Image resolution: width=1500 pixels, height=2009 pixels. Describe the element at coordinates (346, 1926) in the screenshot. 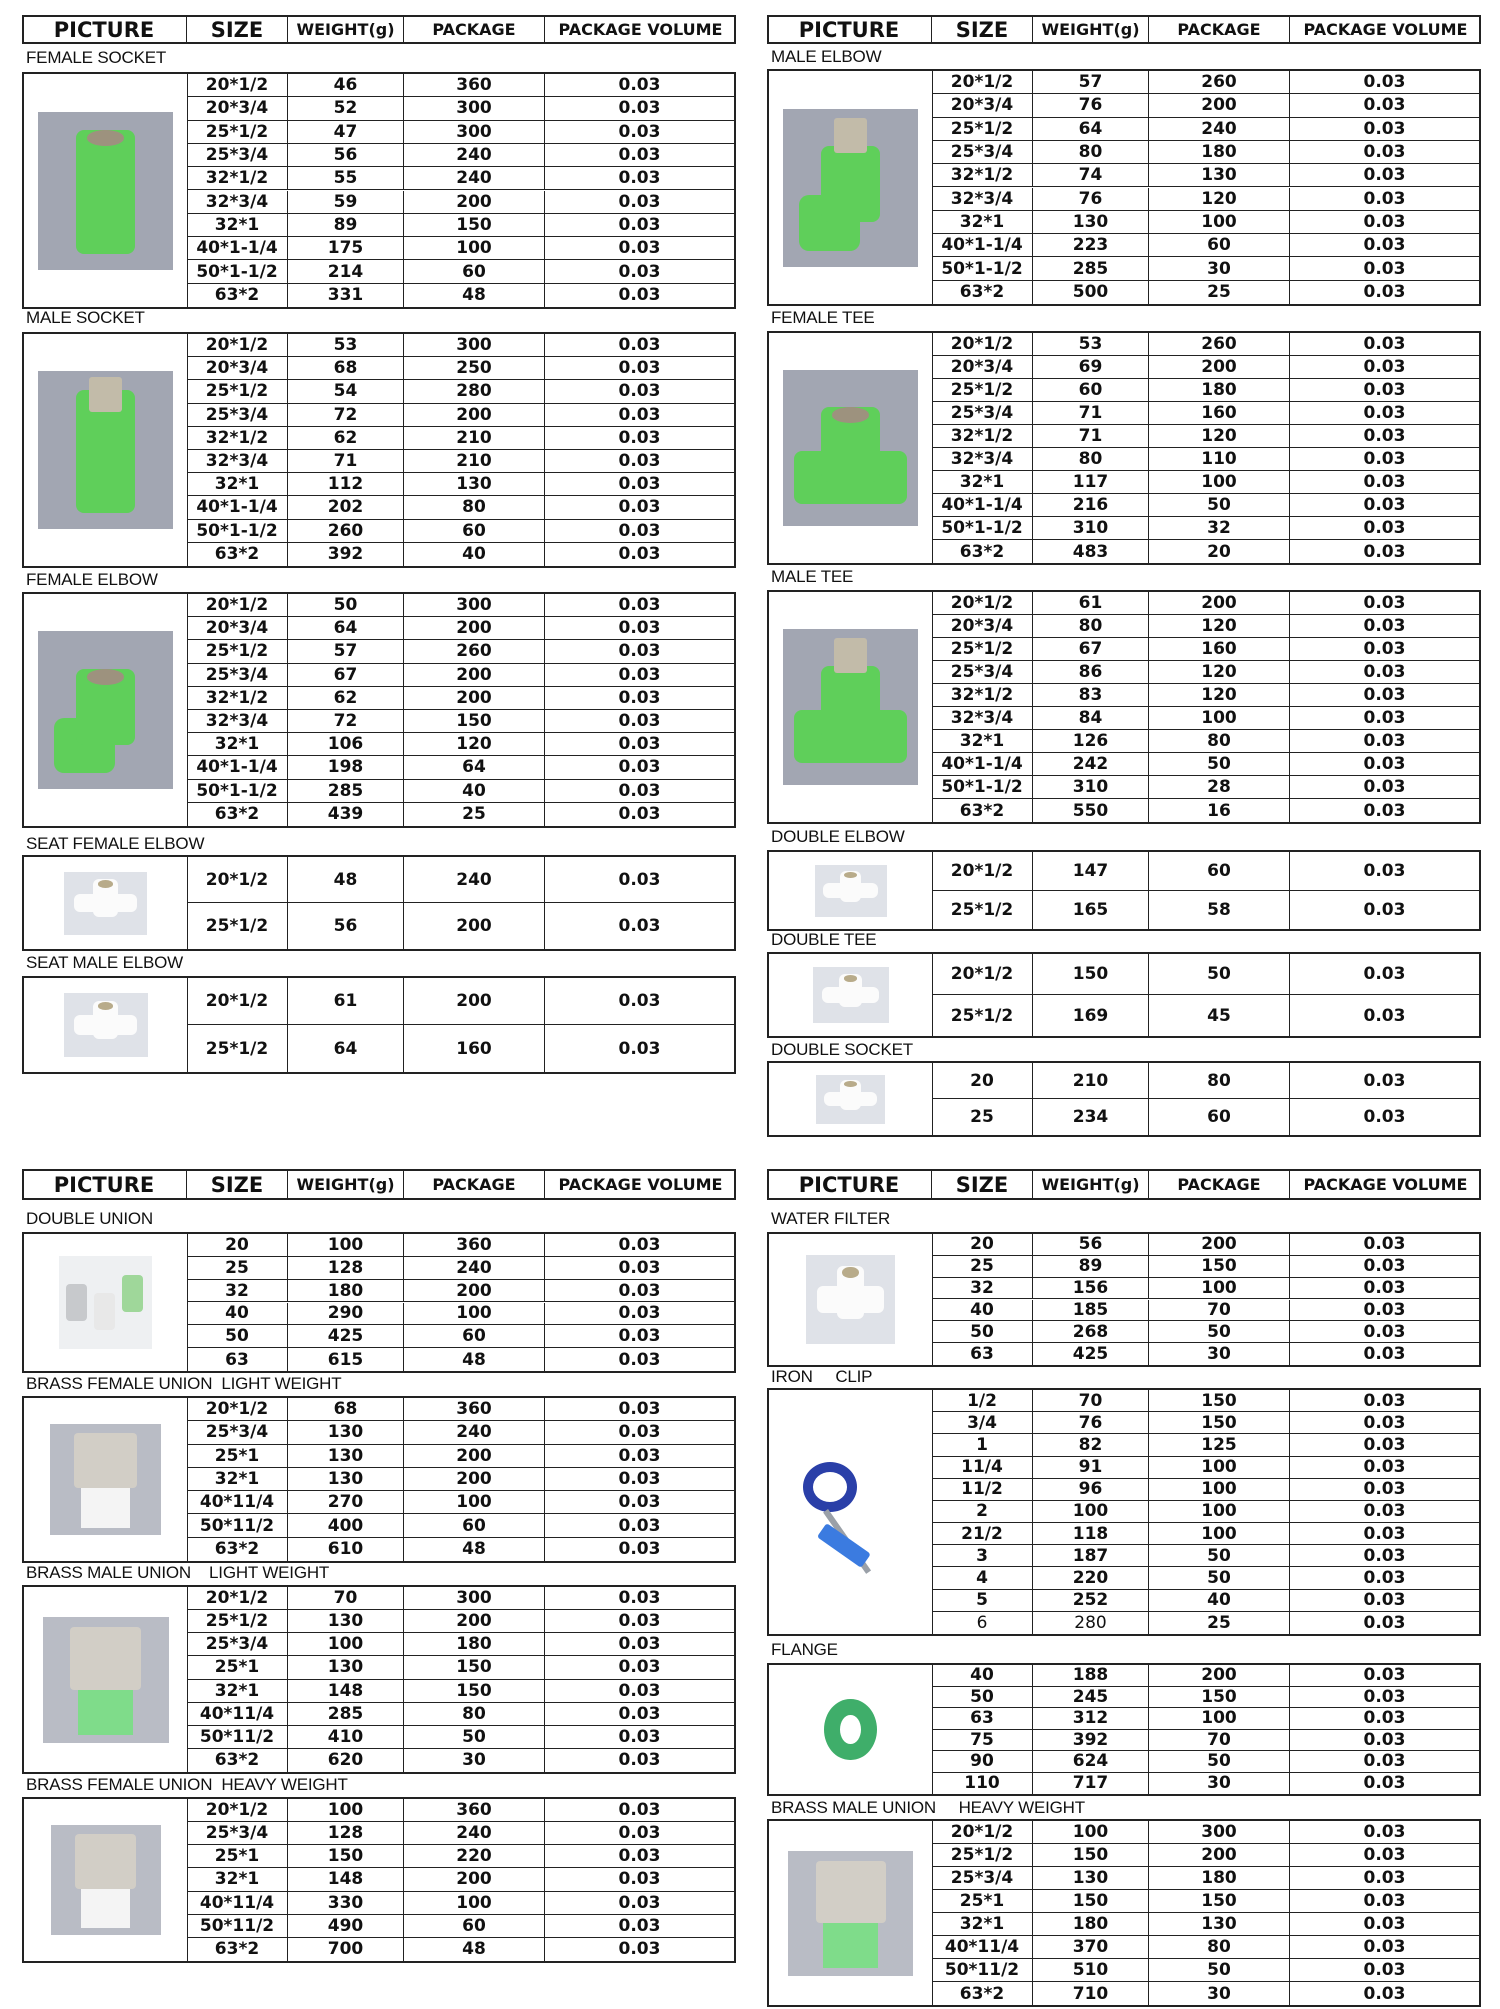

I see `weight-cell: 490` at that location.